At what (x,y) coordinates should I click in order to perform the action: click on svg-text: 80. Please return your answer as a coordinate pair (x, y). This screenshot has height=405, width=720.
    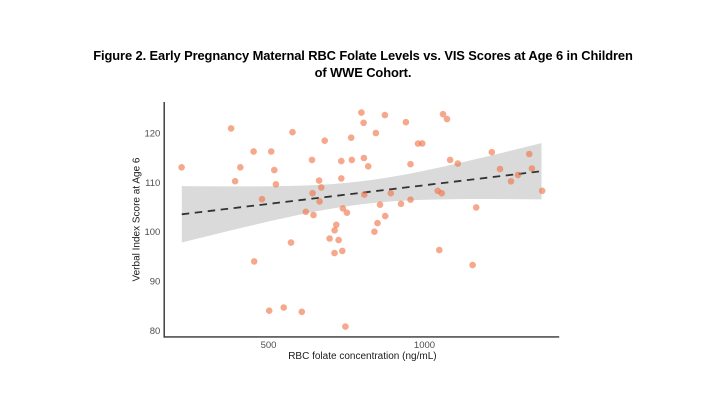
    Looking at the image, I should click on (155, 331).